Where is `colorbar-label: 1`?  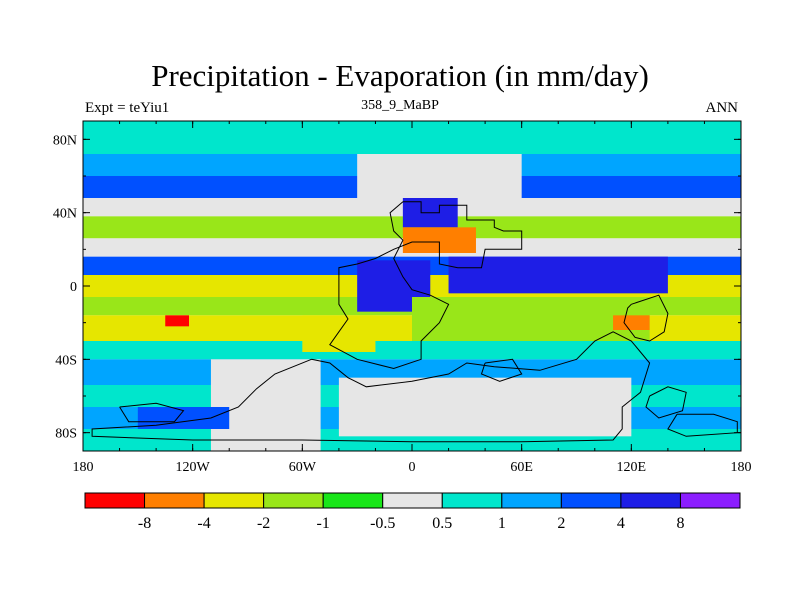
colorbar-label: 1 is located at coordinates (502, 523).